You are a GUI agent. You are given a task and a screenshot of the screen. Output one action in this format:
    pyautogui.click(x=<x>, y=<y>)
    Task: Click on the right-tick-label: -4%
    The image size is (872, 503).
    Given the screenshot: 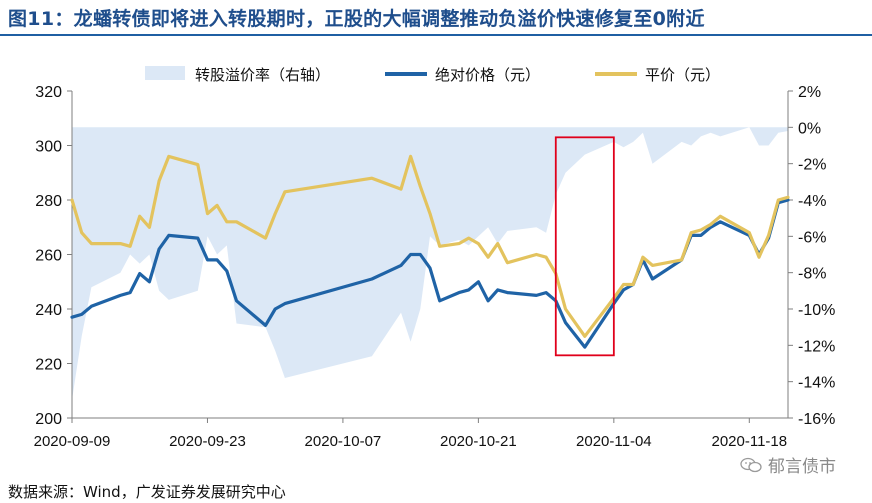 What is the action you would take?
    pyautogui.click(x=812, y=201)
    